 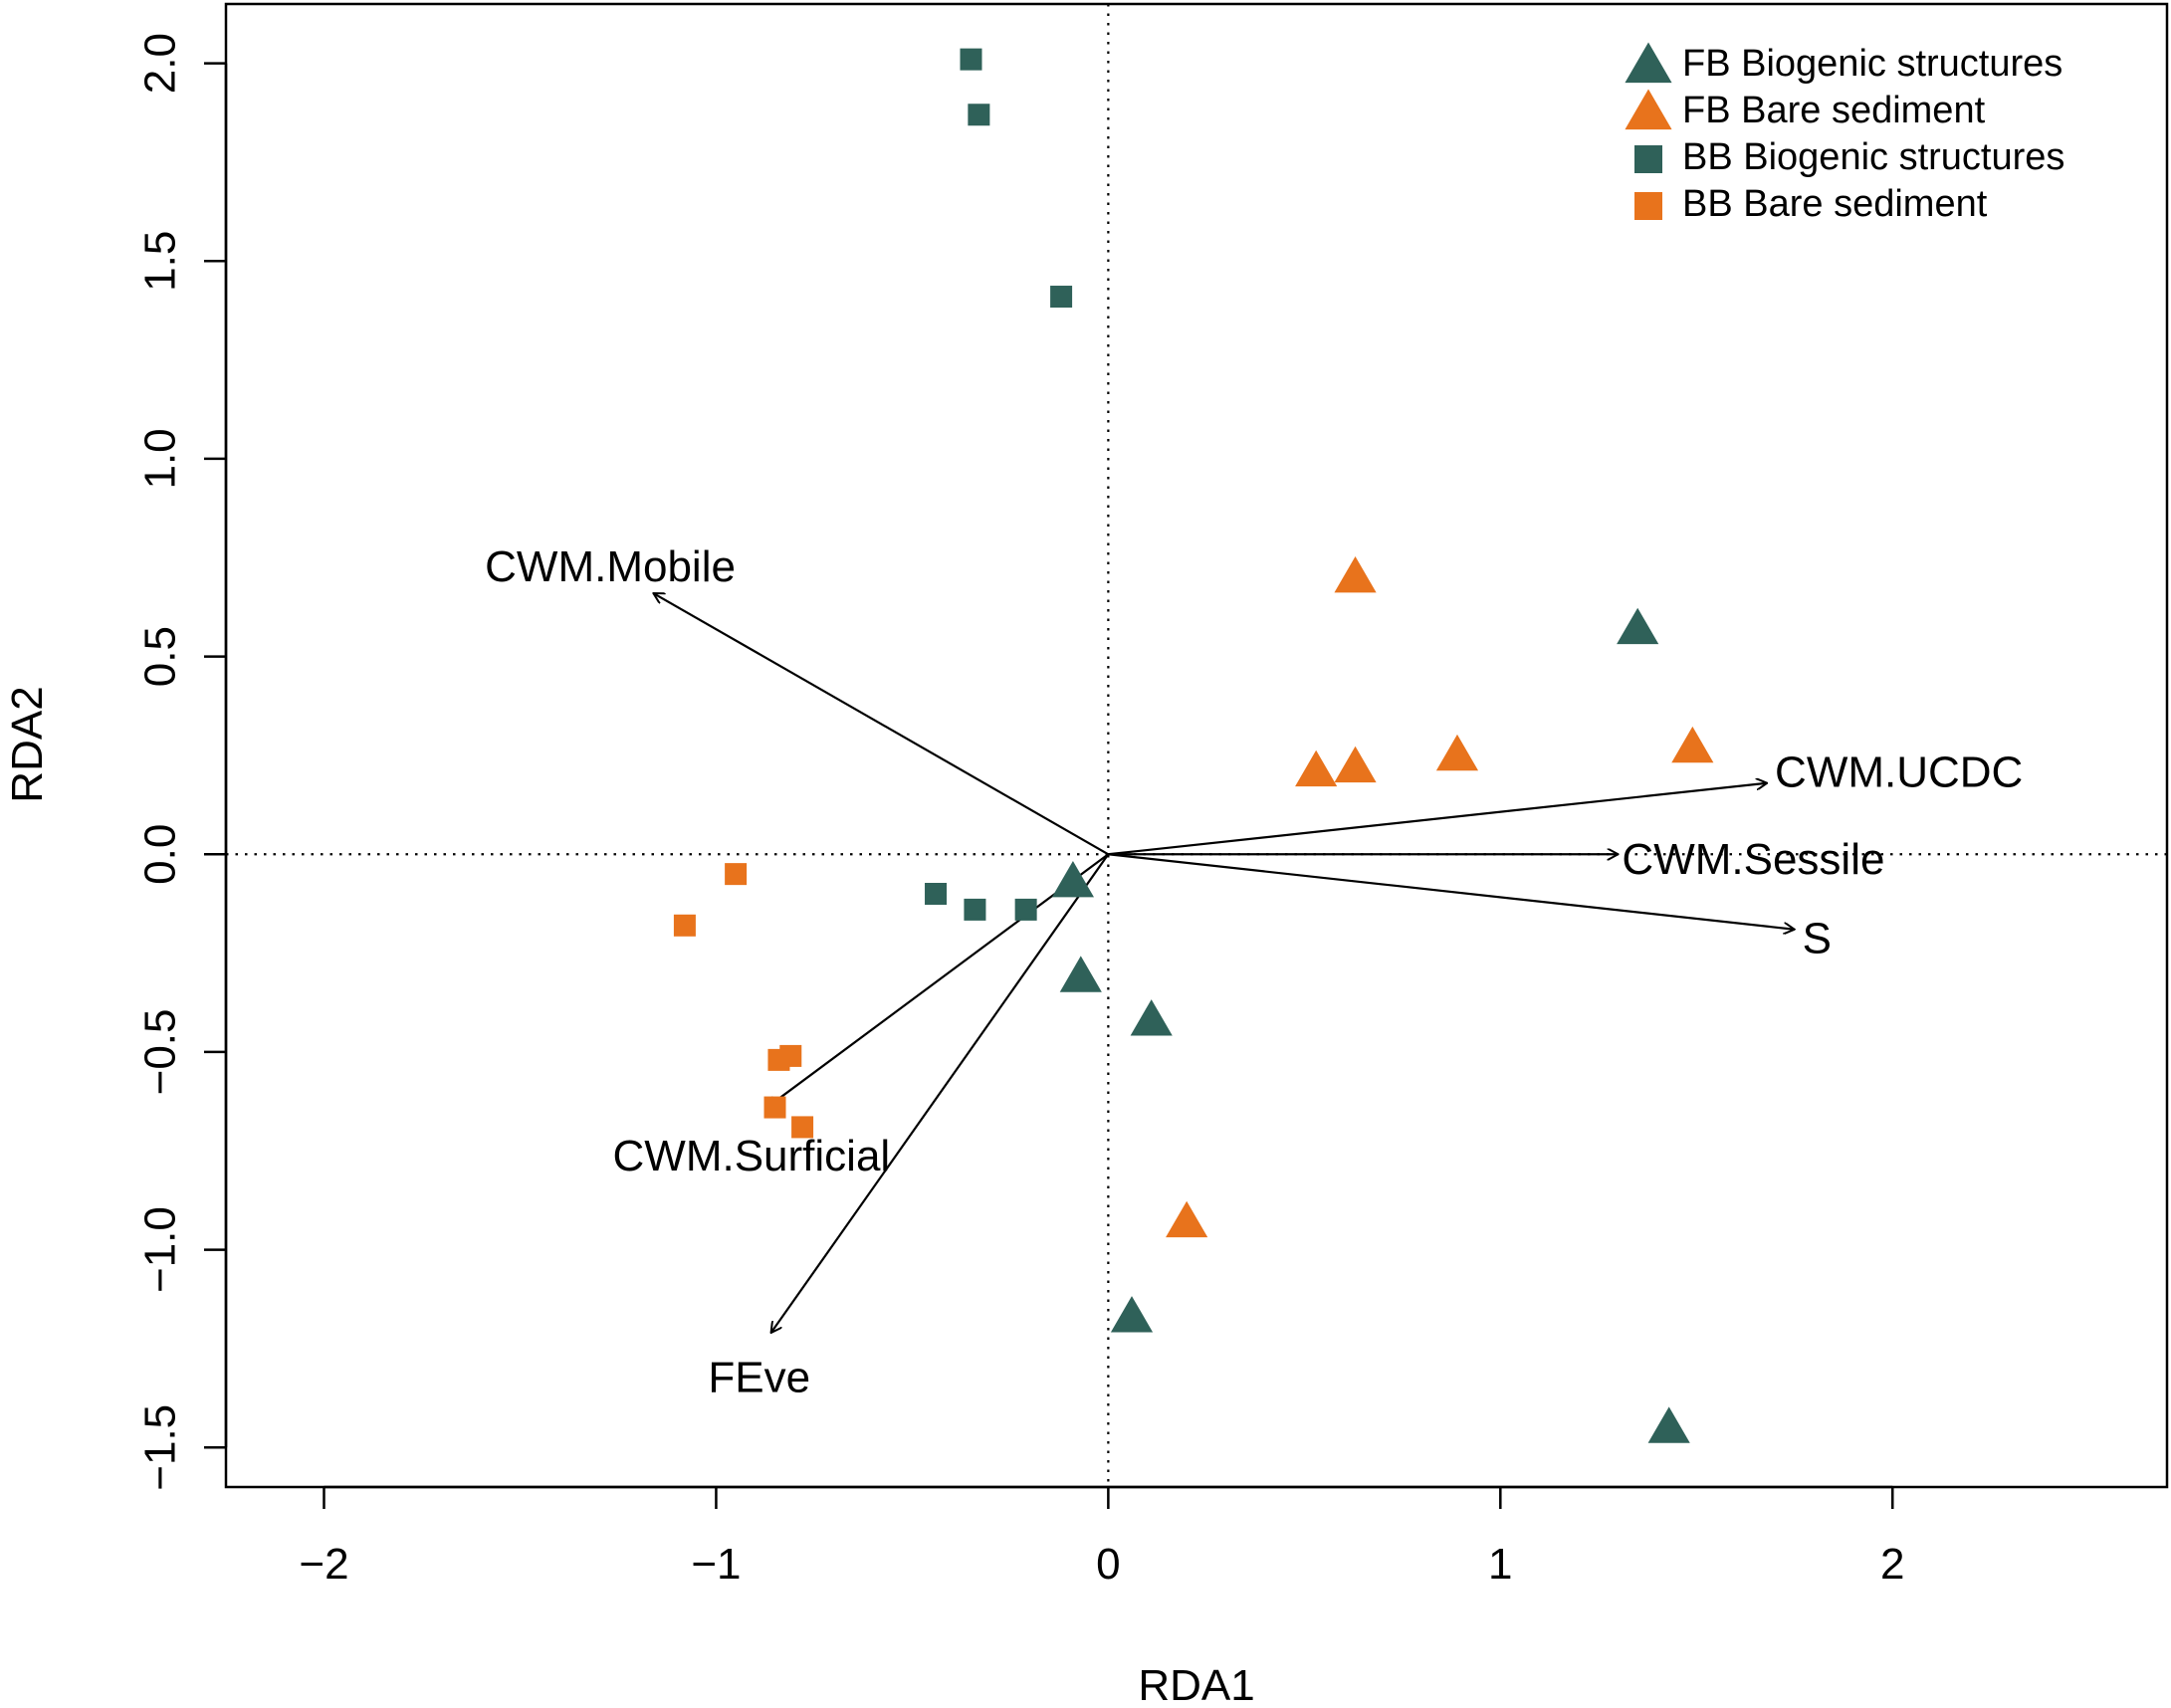 What do you see at coordinates (752, 1156) in the screenshot?
I see `vector-label-cwm-surficial: CWM.Surficial` at bounding box center [752, 1156].